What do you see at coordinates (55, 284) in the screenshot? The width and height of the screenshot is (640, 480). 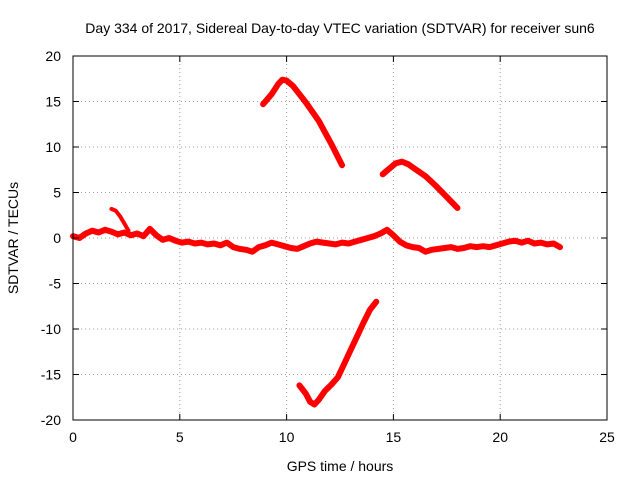 I see `y-tick-label: -5` at bounding box center [55, 284].